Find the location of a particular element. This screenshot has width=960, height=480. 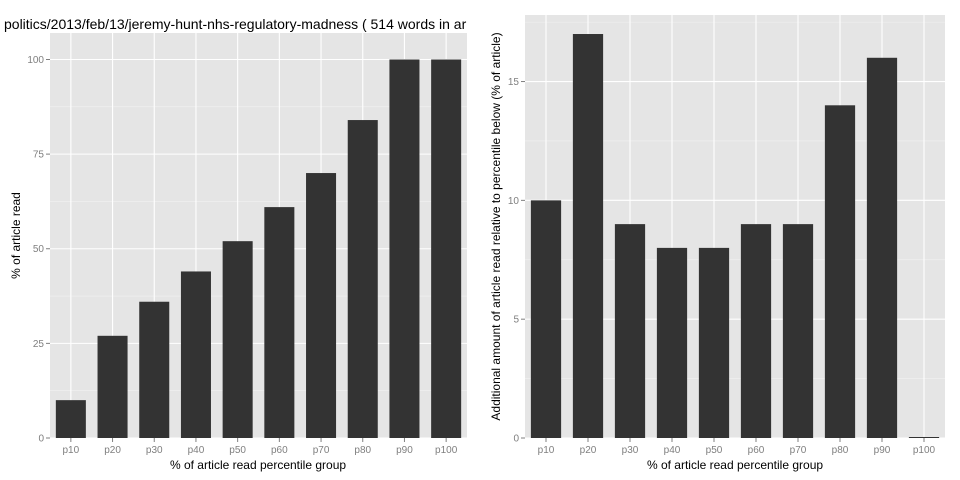

y-tick-label: 50 is located at coordinates (39, 249).